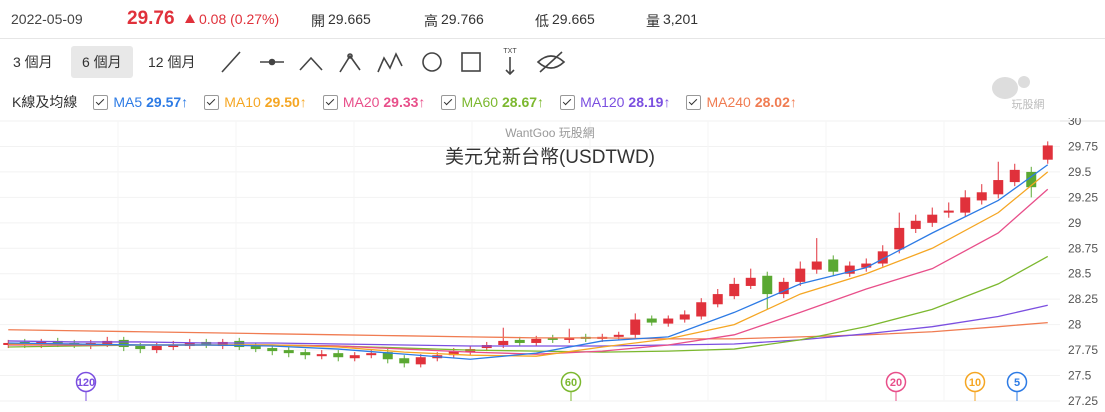 This screenshot has height=412, width=1105. Describe the element at coordinates (318, 21) in the screenshot. I see `stat-label: 開` at that location.